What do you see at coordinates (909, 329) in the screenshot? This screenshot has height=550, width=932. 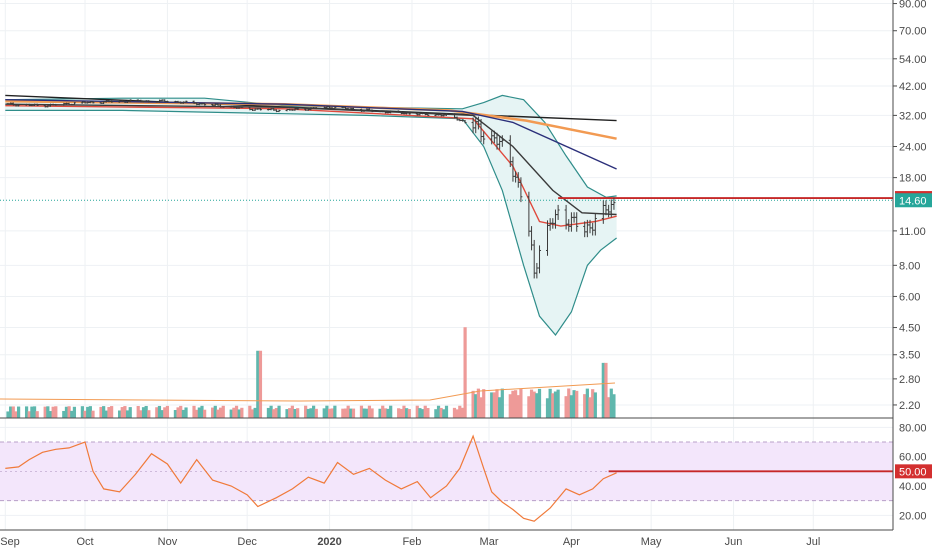 I see `y-tick-label: 4.50` at bounding box center [909, 329].